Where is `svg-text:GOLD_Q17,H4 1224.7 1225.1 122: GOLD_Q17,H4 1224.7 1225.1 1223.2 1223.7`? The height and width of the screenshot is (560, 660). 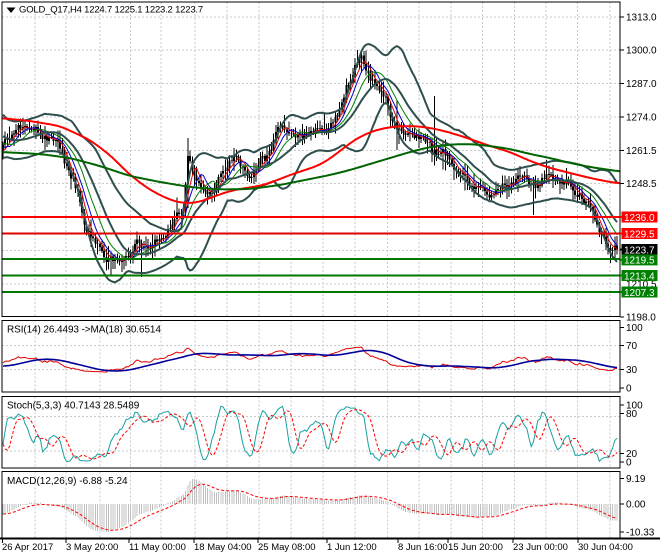
svg-text:GOLD_Q17,H4 1224.7 1225.1 122: GOLD_Q17,H4 1224.7 1225.1 1223.2 1223.7 is located at coordinates (111, 10).